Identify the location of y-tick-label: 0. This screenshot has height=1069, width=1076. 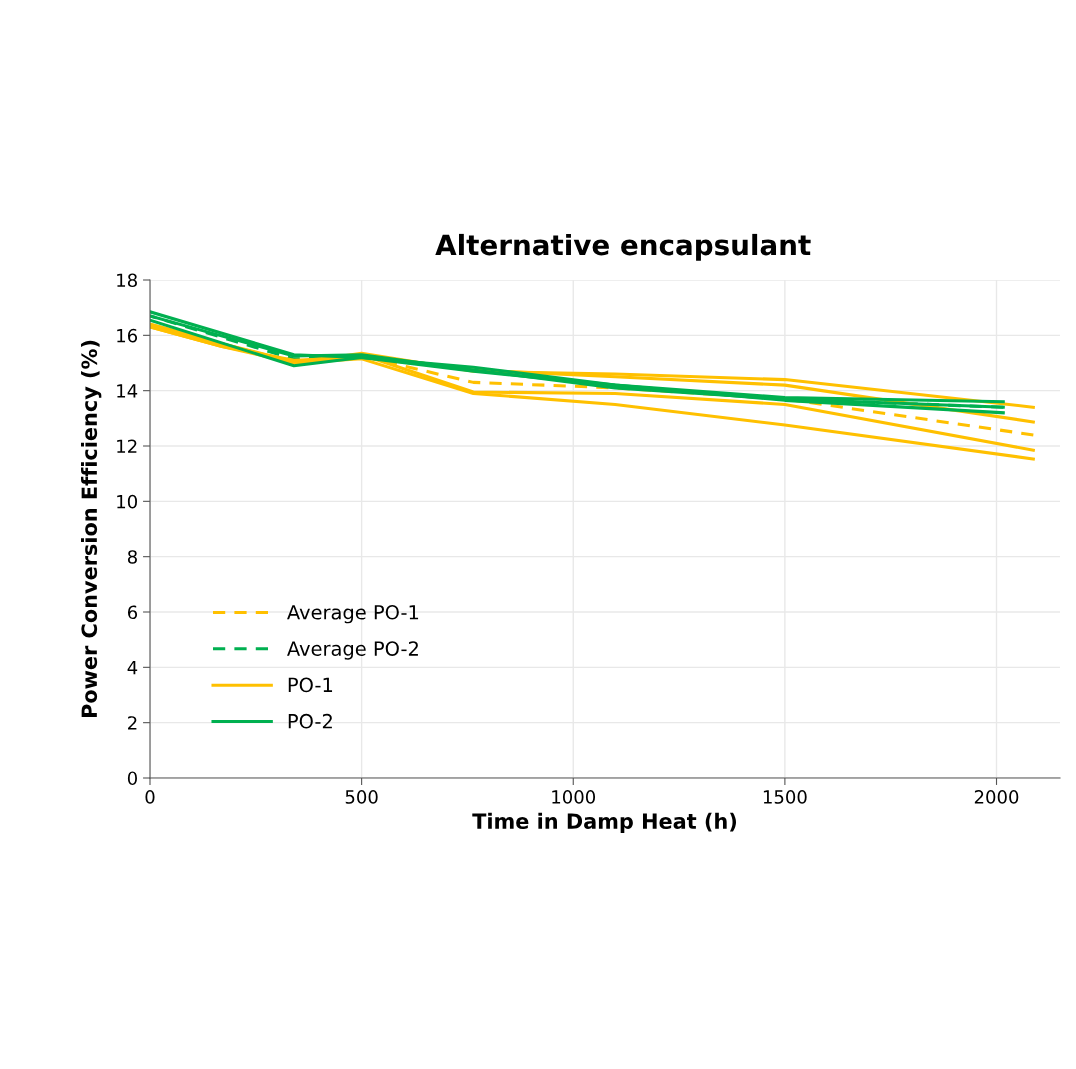
(132, 778).